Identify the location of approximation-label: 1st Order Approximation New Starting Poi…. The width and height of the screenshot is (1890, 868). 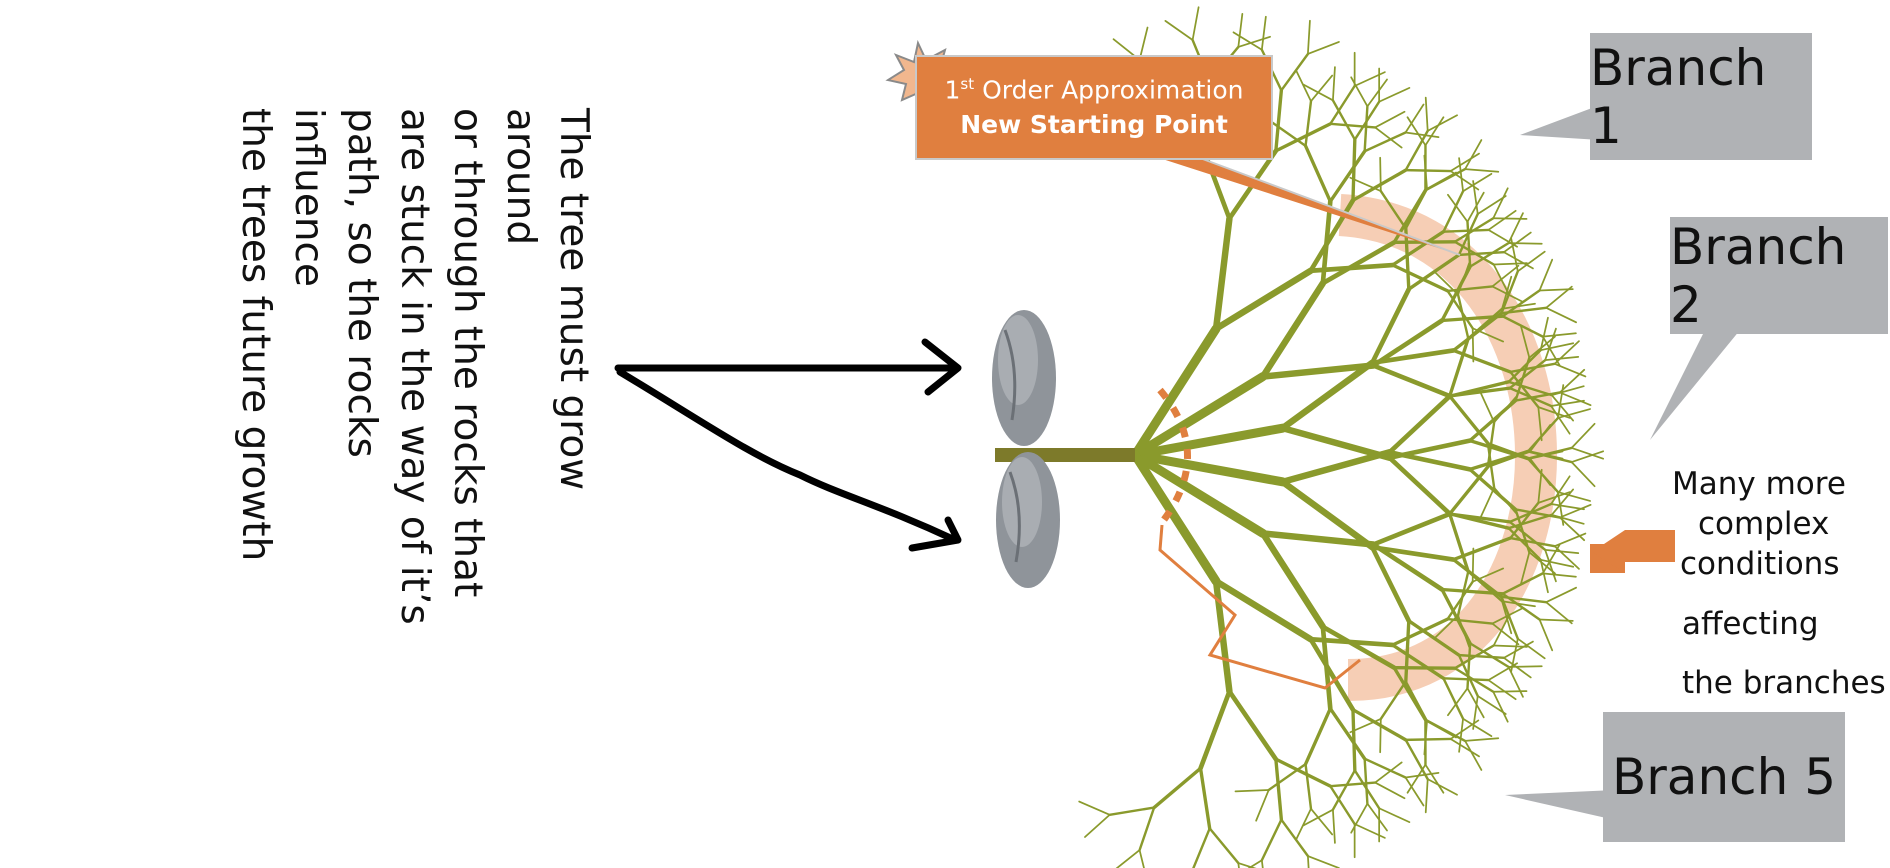
(1094, 107).